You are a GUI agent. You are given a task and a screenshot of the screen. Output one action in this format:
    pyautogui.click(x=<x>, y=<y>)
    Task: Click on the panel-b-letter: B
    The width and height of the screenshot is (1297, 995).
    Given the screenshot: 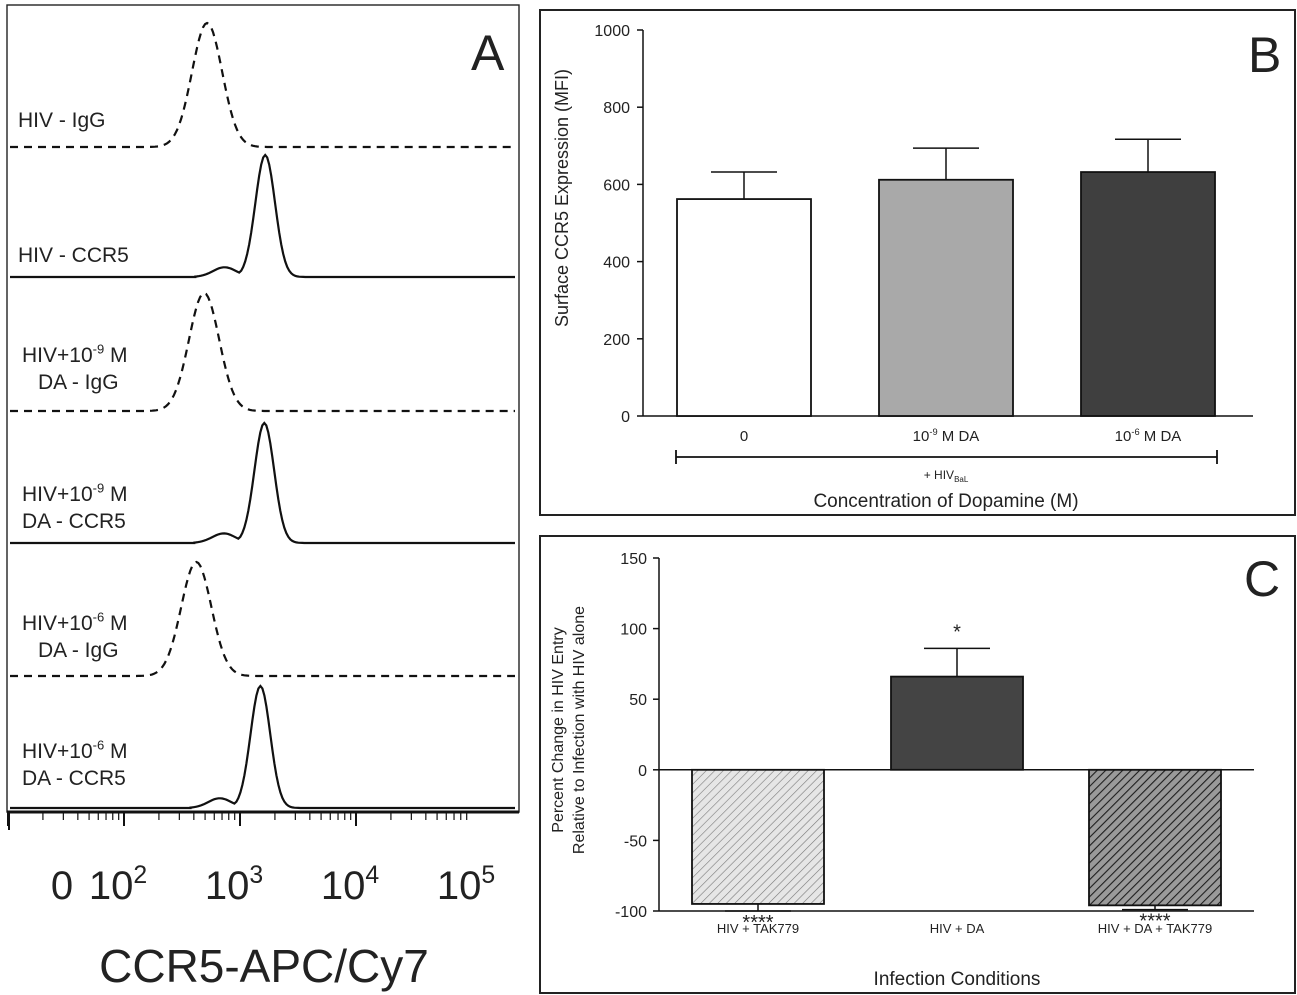 What is the action you would take?
    pyautogui.click(x=1264, y=55)
    